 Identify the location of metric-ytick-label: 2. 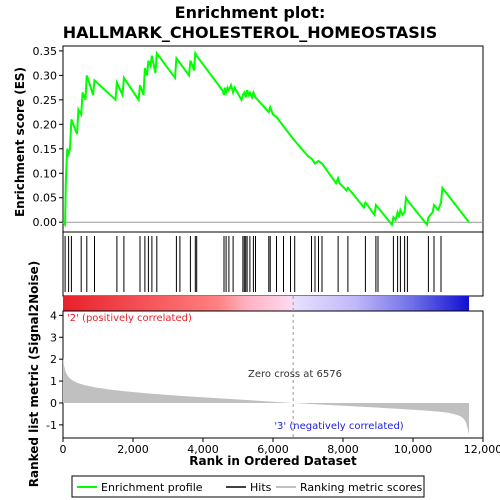
(53, 359).